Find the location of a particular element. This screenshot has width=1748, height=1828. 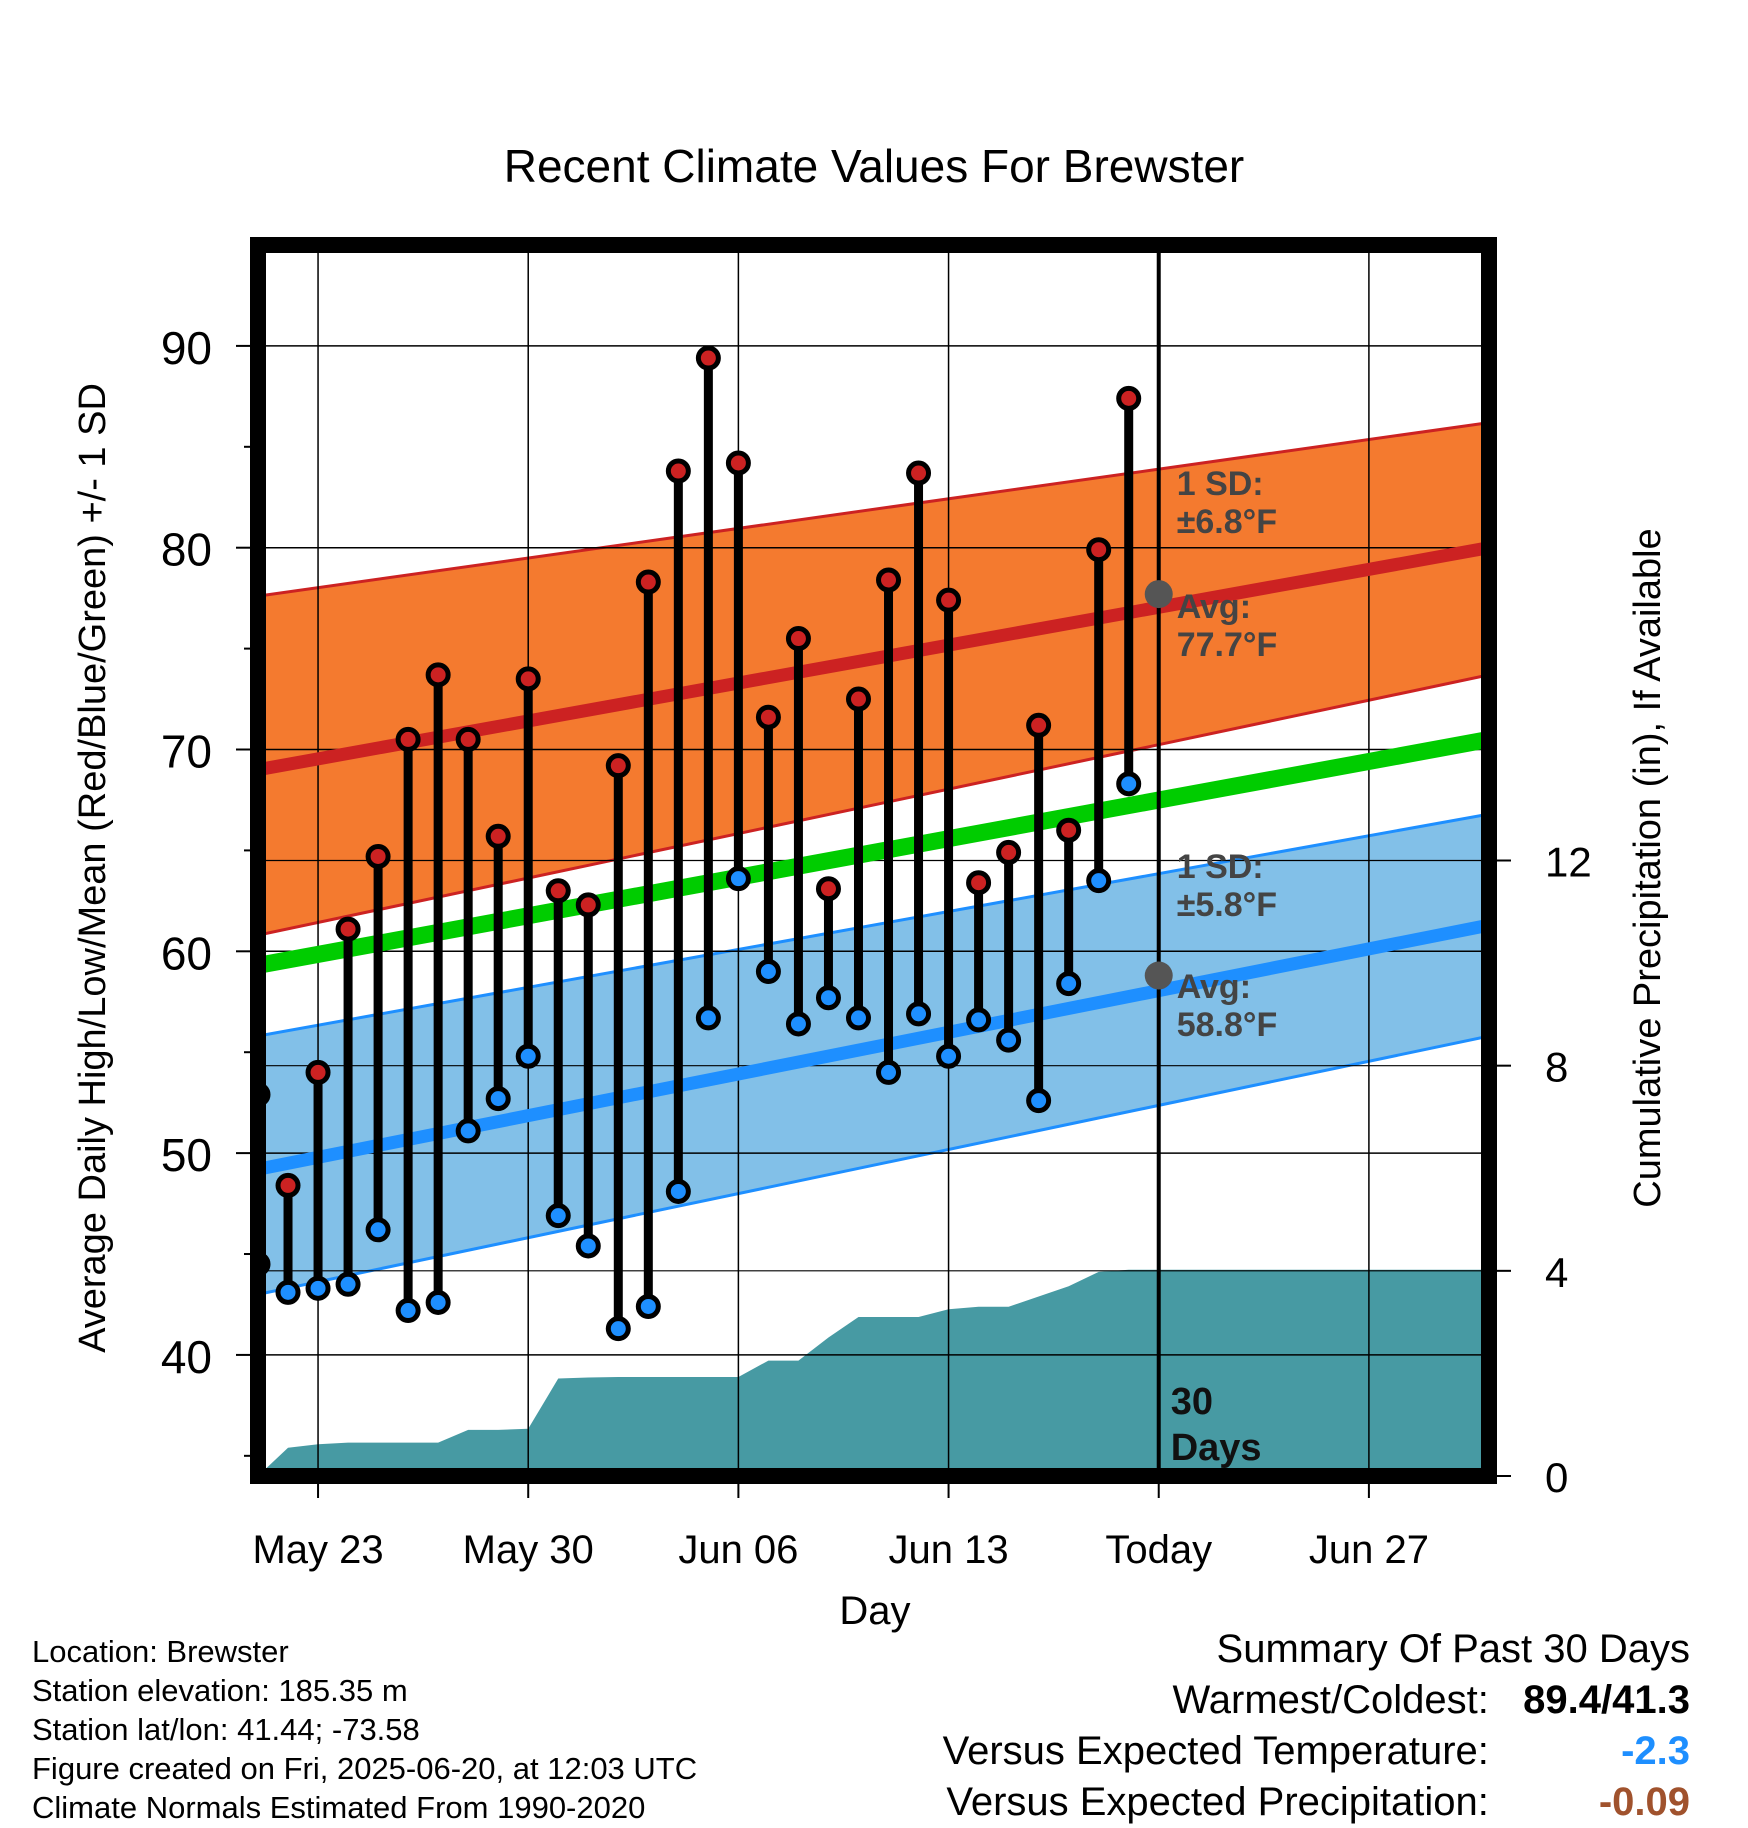

precip-vs-expected-value: -0.09 is located at coordinates (1644, 1802).